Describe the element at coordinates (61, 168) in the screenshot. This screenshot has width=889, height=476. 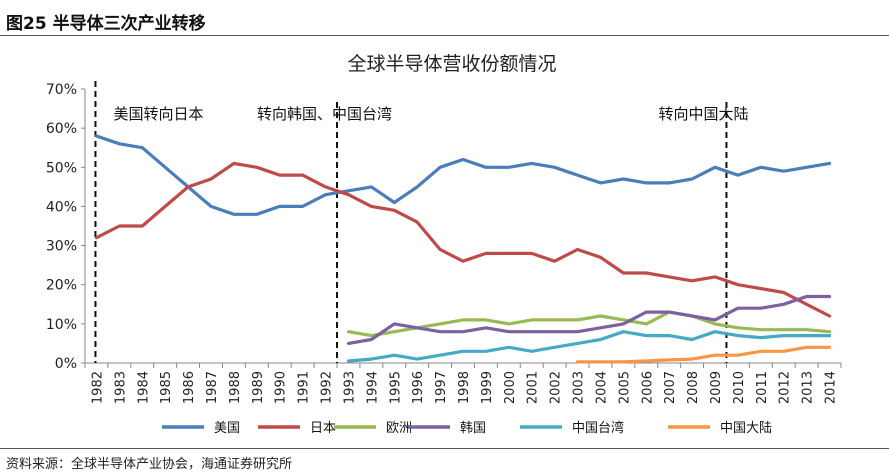
I see `y-tick-label: 50%` at that location.